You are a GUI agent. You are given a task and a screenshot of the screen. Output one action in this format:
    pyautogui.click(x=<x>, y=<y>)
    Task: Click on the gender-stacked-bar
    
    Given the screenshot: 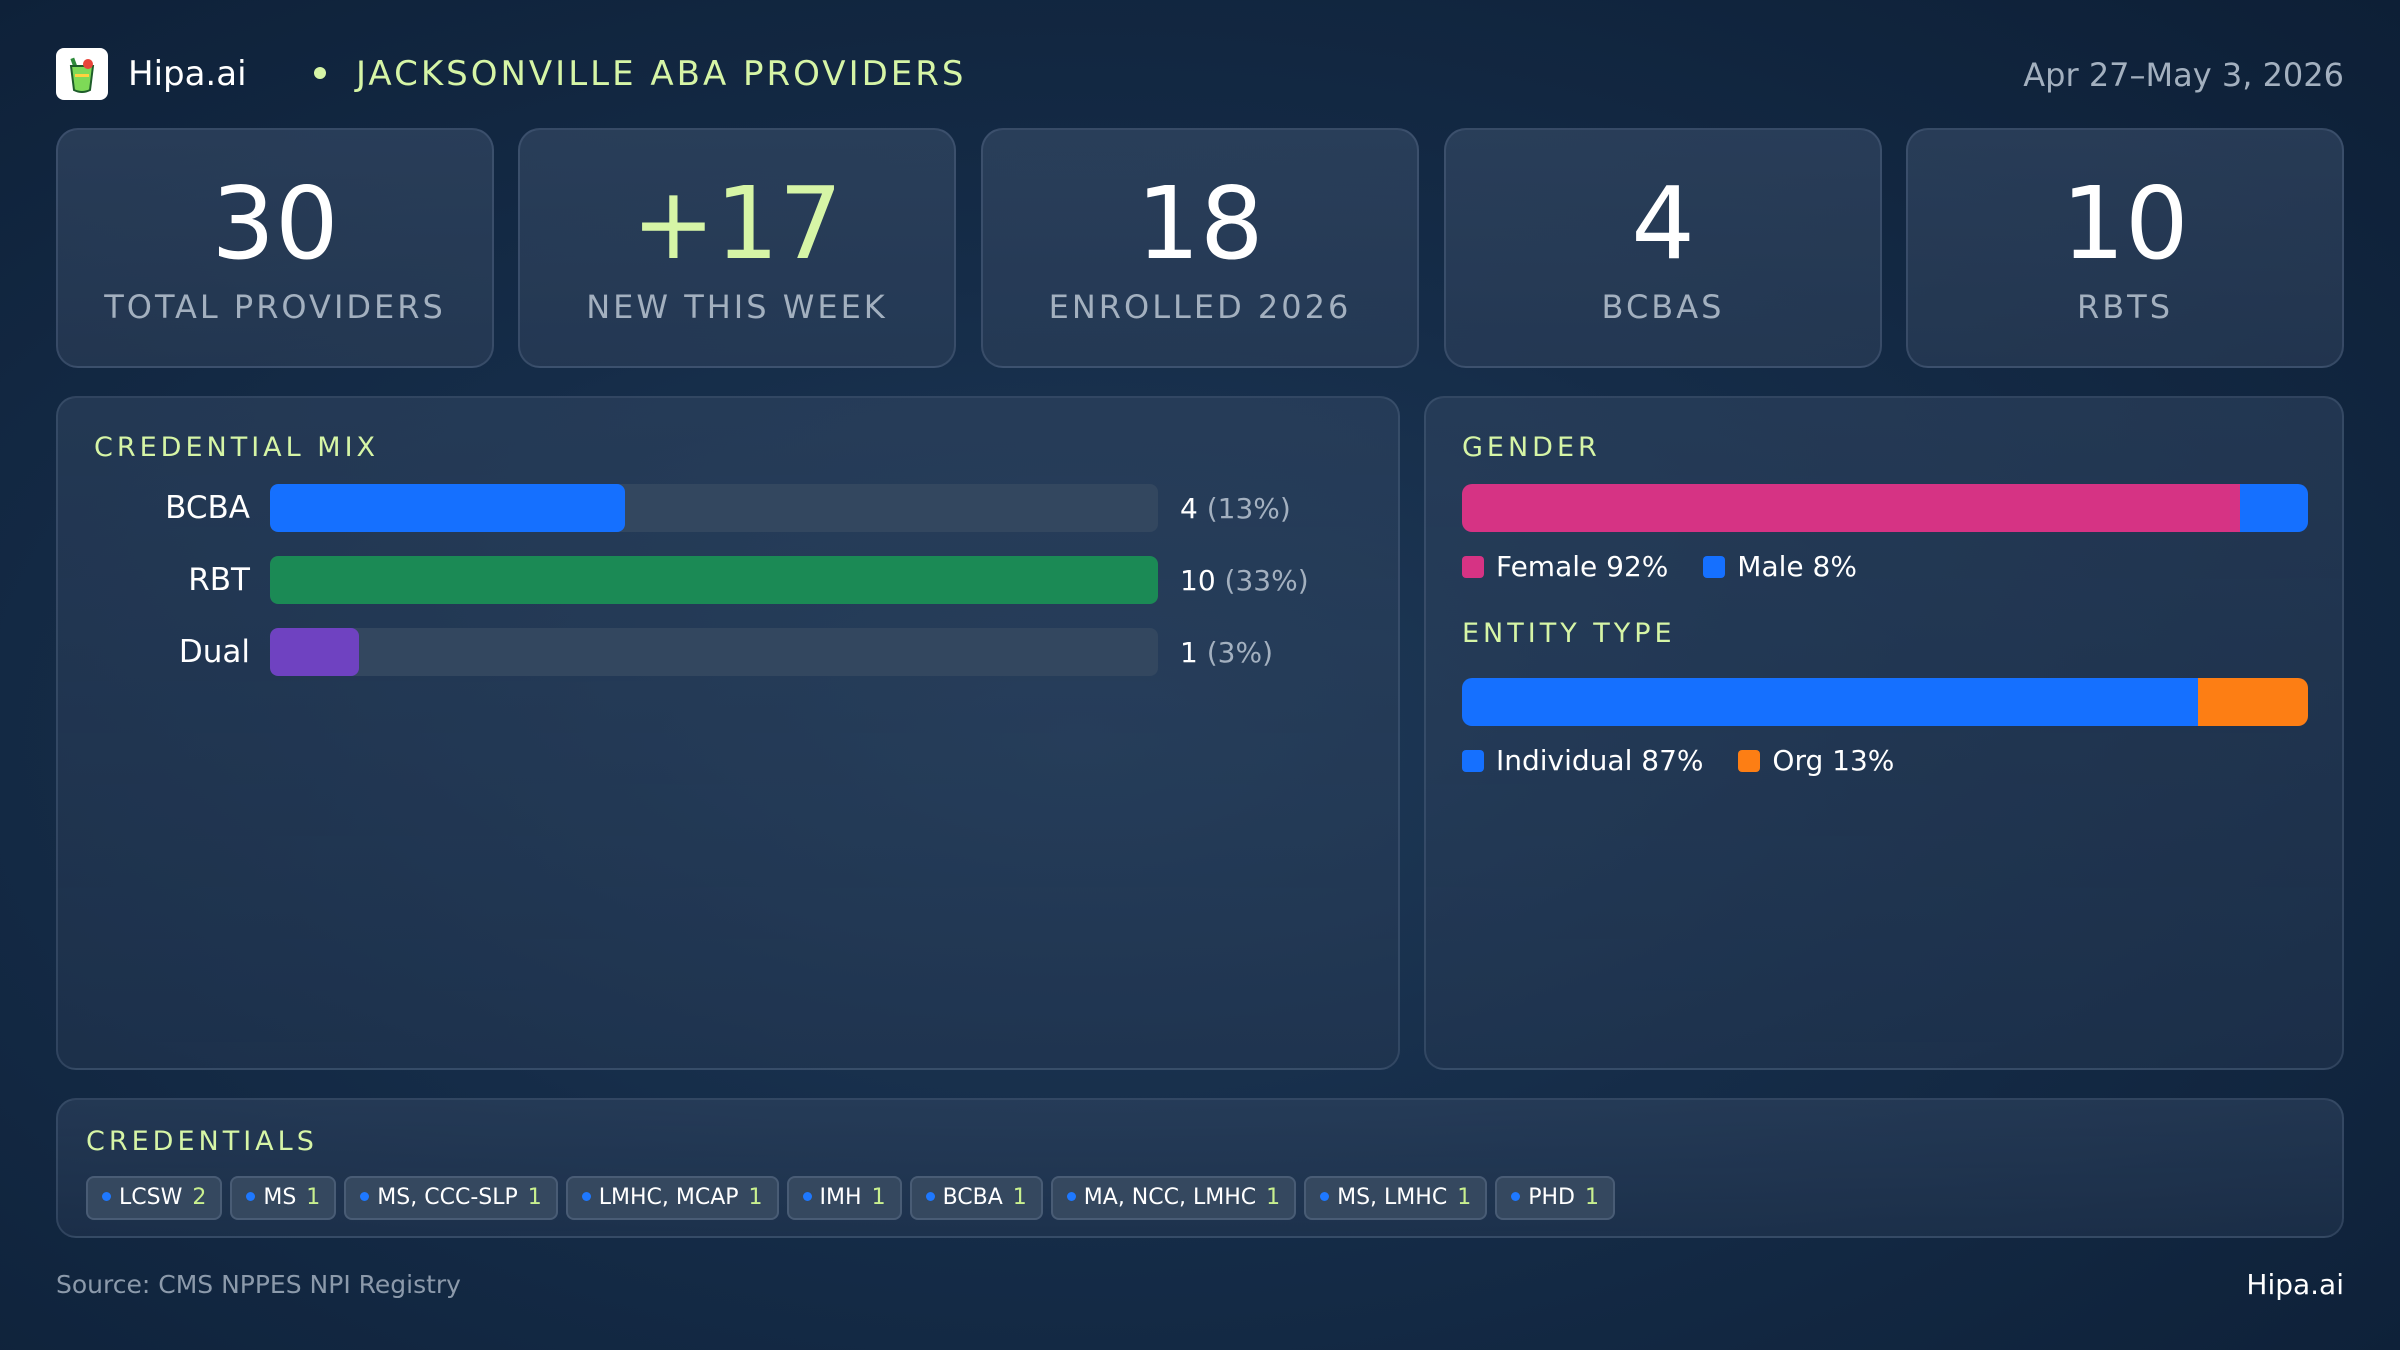 What is the action you would take?
    pyautogui.click(x=1885, y=508)
    